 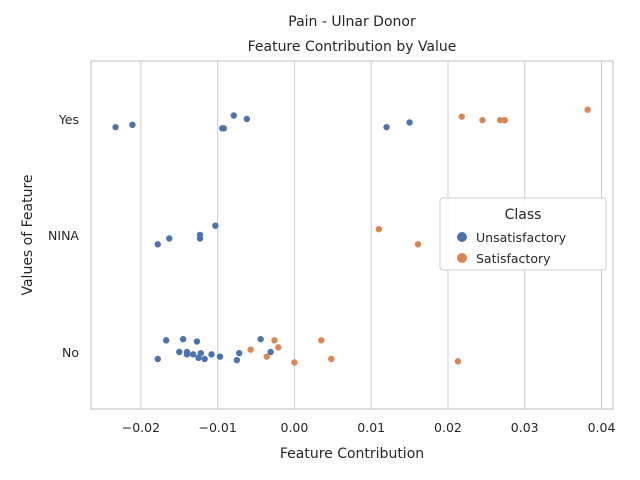 I want to click on x-tick-label: 0.00, so click(x=295, y=427).